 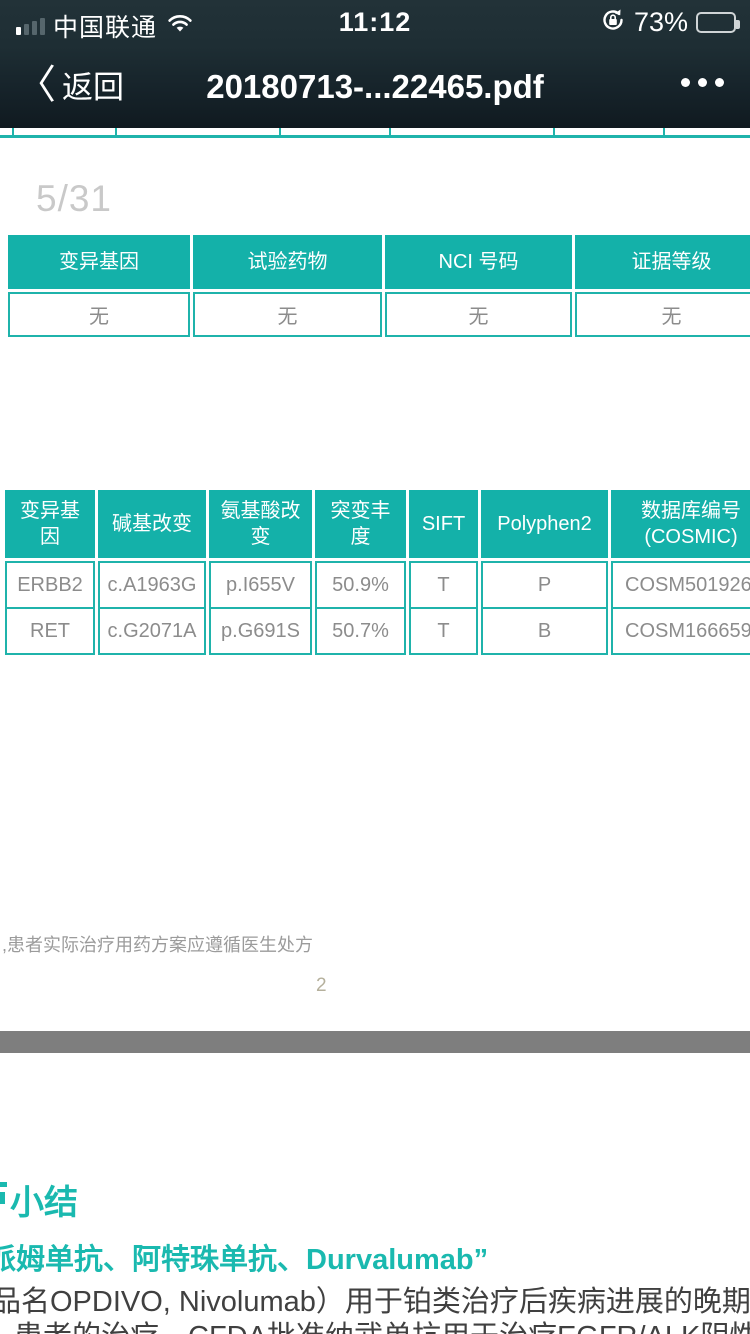 What do you see at coordinates (360, 524) in the screenshot?
I see `table-header-cell: 突变丰度` at bounding box center [360, 524].